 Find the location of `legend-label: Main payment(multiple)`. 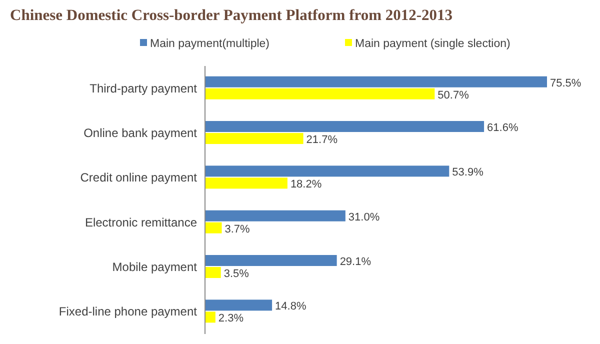

legend-label: Main payment(multiple) is located at coordinates (210, 44).